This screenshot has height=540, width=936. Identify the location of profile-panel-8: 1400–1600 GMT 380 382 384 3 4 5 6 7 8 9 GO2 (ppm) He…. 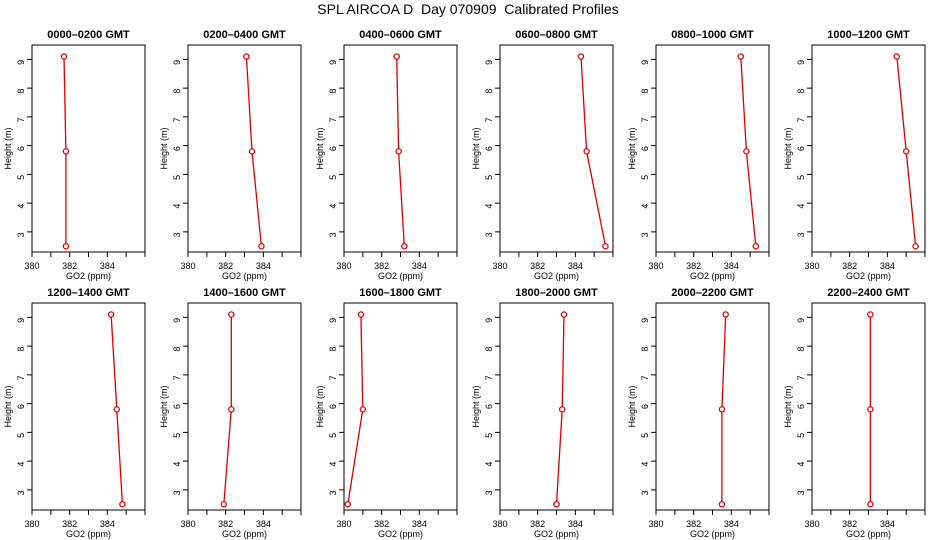
(230, 413).